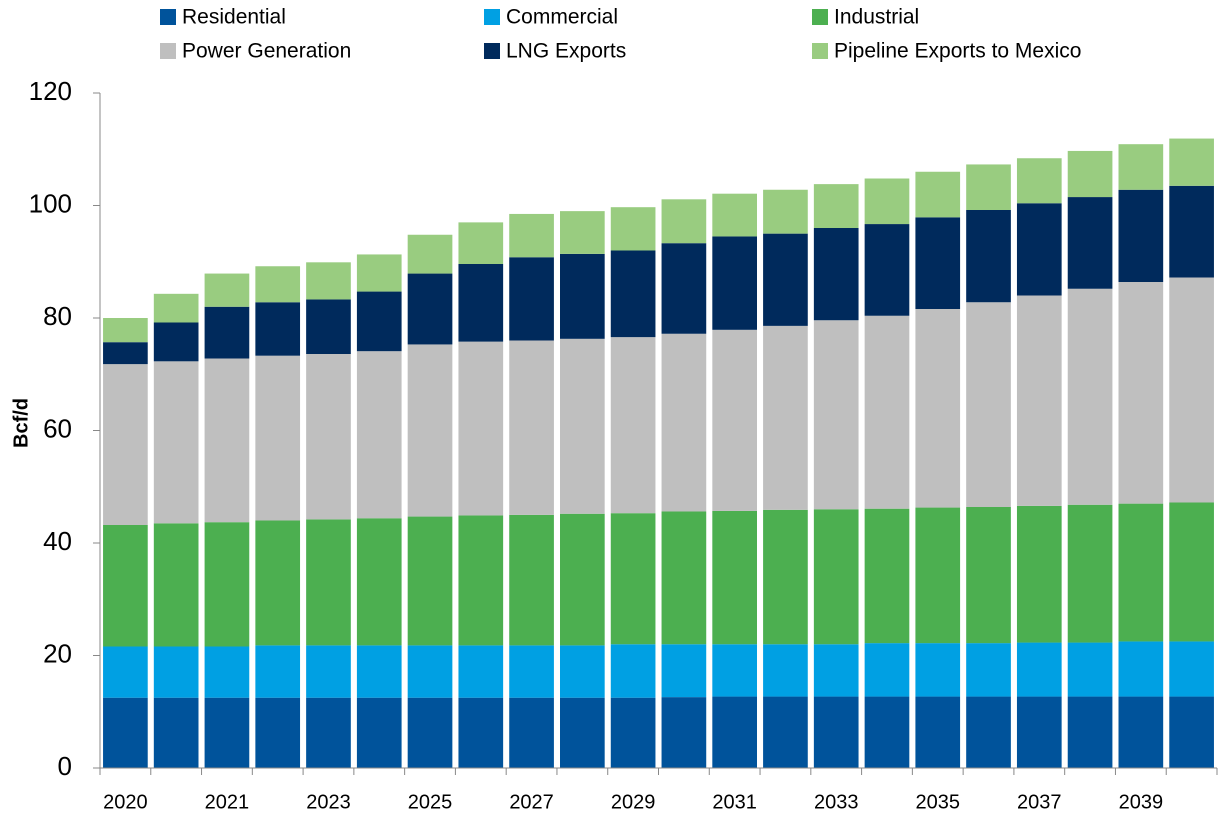 This screenshot has height=821, width=1218. I want to click on x-tick-label: 2020, so click(125, 802).